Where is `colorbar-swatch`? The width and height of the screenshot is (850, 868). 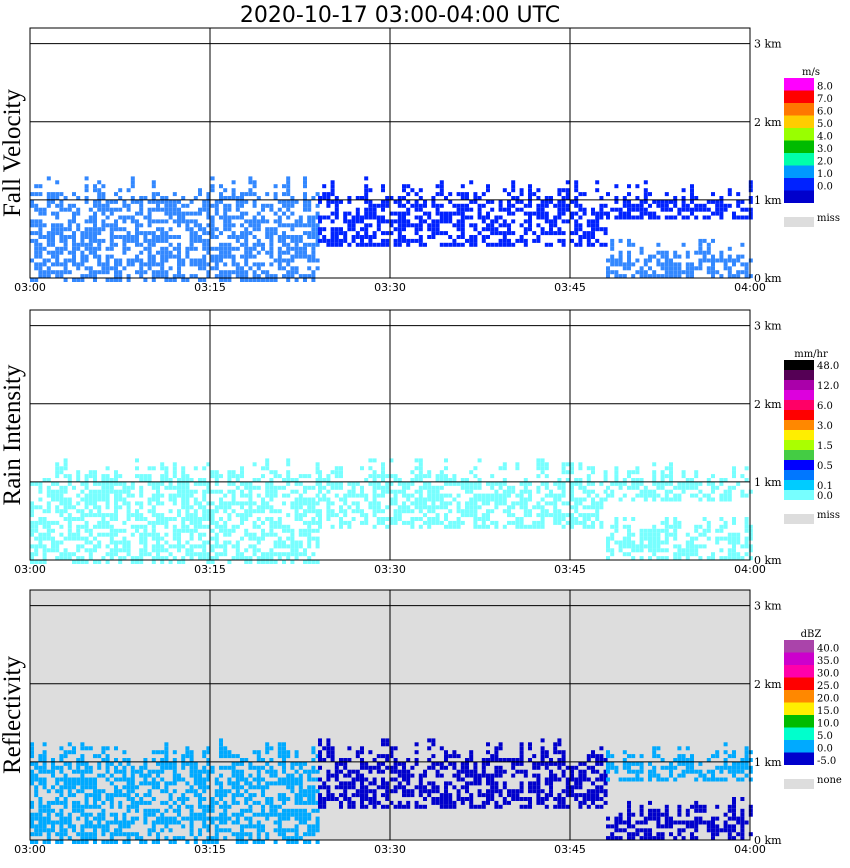 colorbar-swatch is located at coordinates (799, 395).